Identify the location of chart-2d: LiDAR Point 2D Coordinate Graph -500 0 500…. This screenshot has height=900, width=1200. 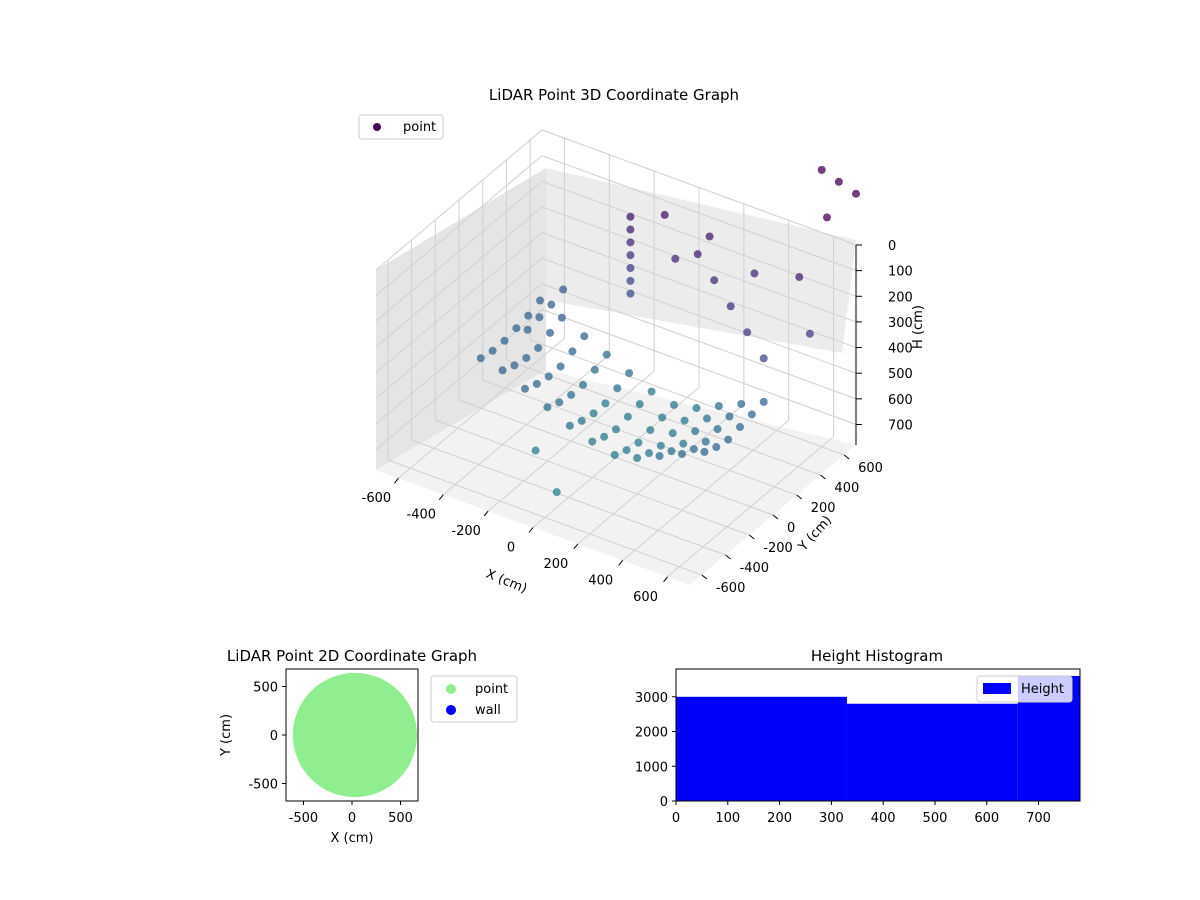
(368, 746).